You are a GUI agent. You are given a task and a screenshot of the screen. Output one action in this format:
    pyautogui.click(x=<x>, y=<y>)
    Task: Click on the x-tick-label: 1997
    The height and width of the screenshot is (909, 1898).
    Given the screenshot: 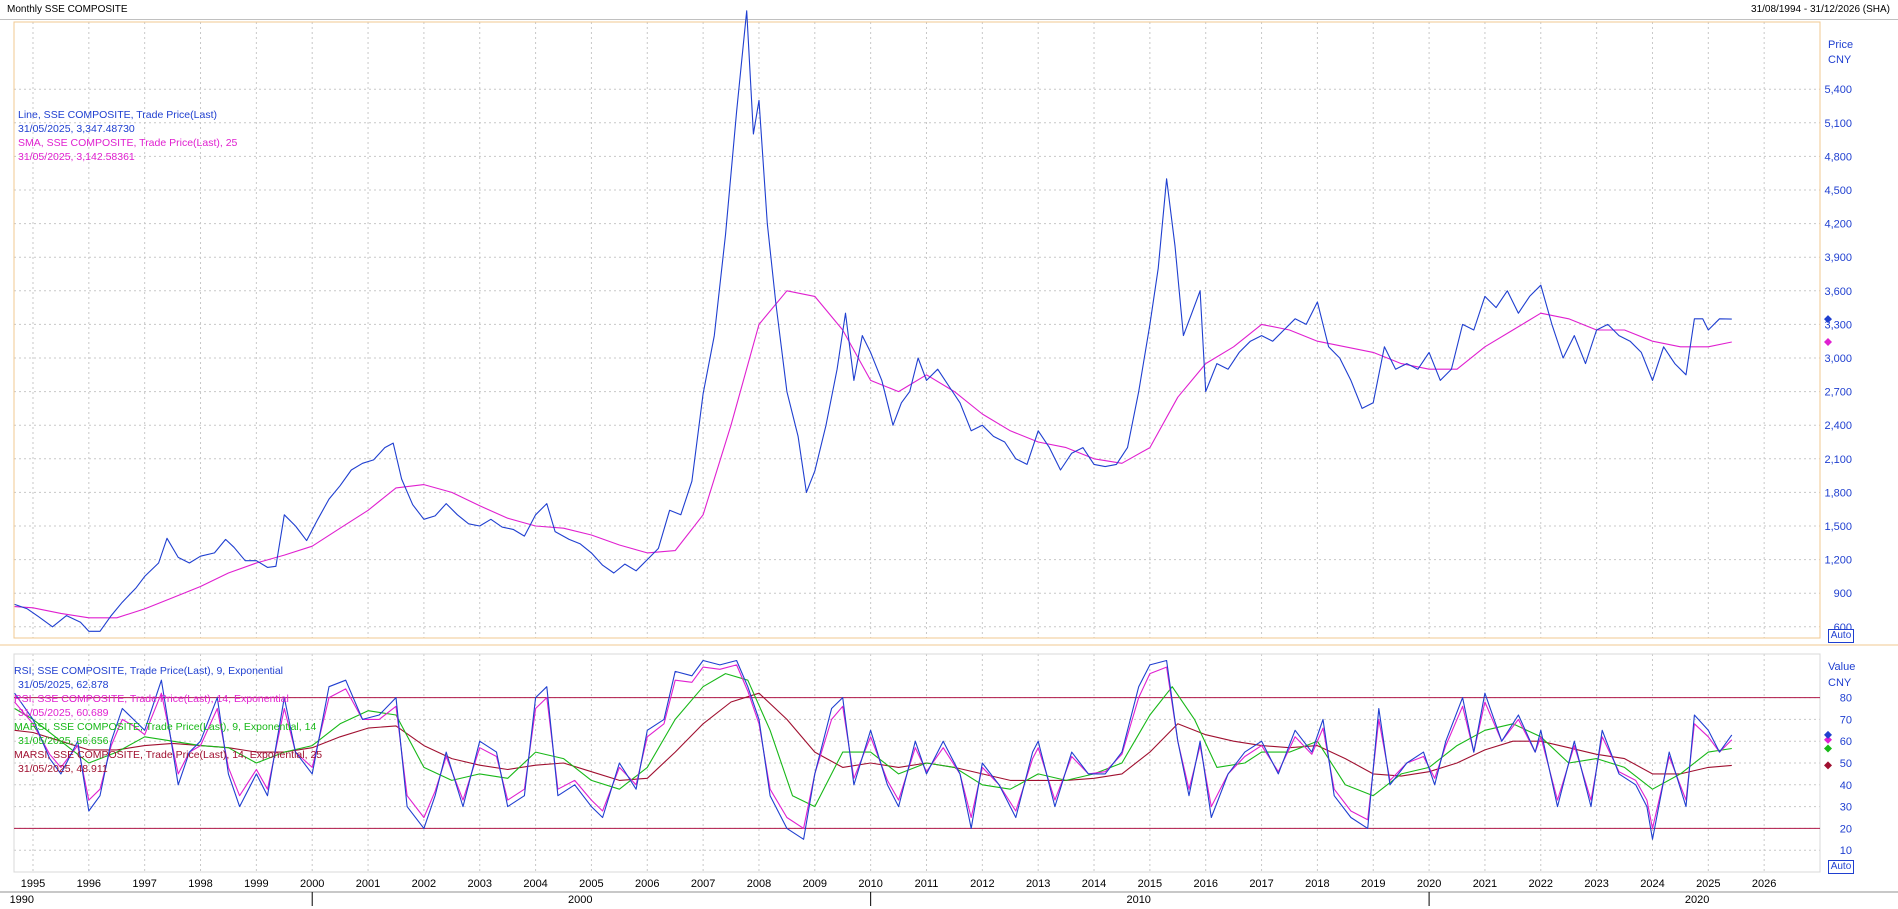 What is the action you would take?
    pyautogui.click(x=144, y=884)
    